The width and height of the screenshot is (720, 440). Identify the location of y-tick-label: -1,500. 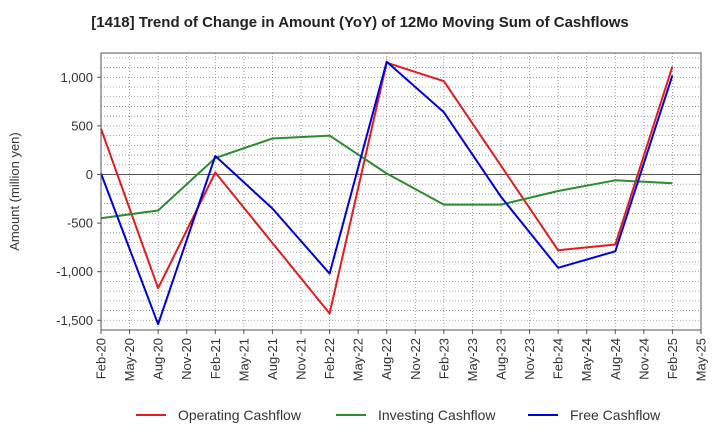
(74, 320).